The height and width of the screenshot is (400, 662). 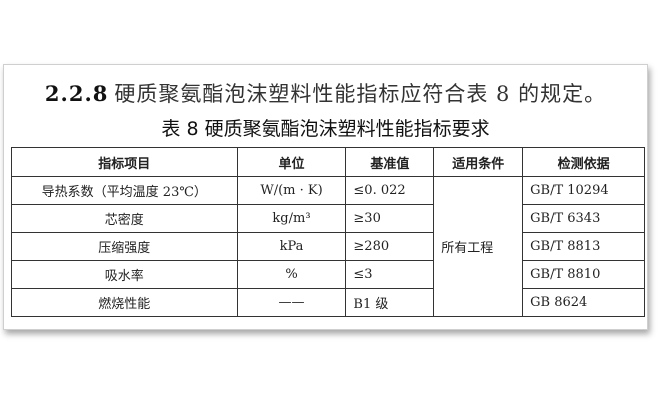 I want to click on item-cell: 导热系数（平均温度 23℃）, so click(x=124, y=190).